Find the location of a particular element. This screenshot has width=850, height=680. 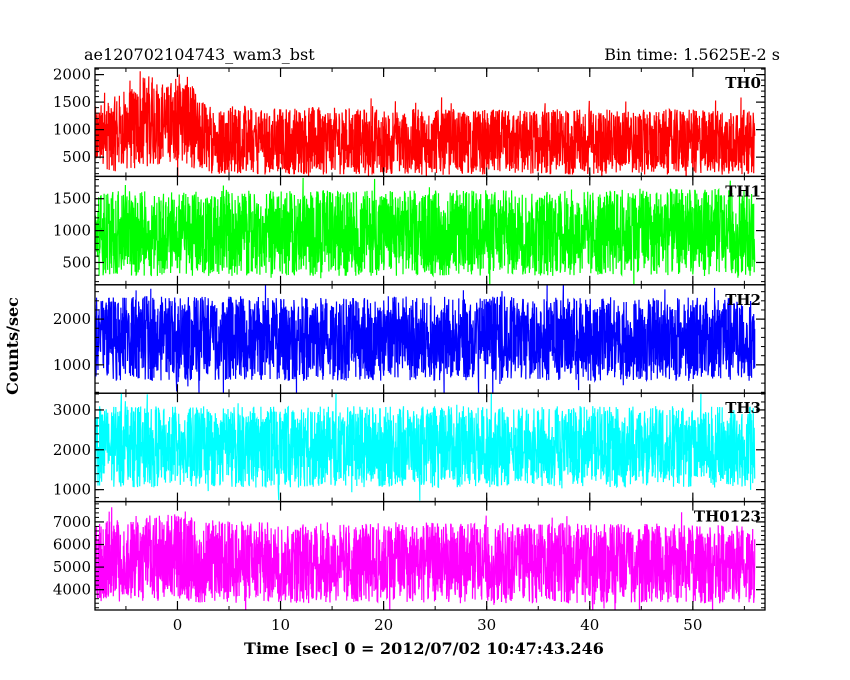

y-tick-label: 6000 is located at coordinates (72, 545).